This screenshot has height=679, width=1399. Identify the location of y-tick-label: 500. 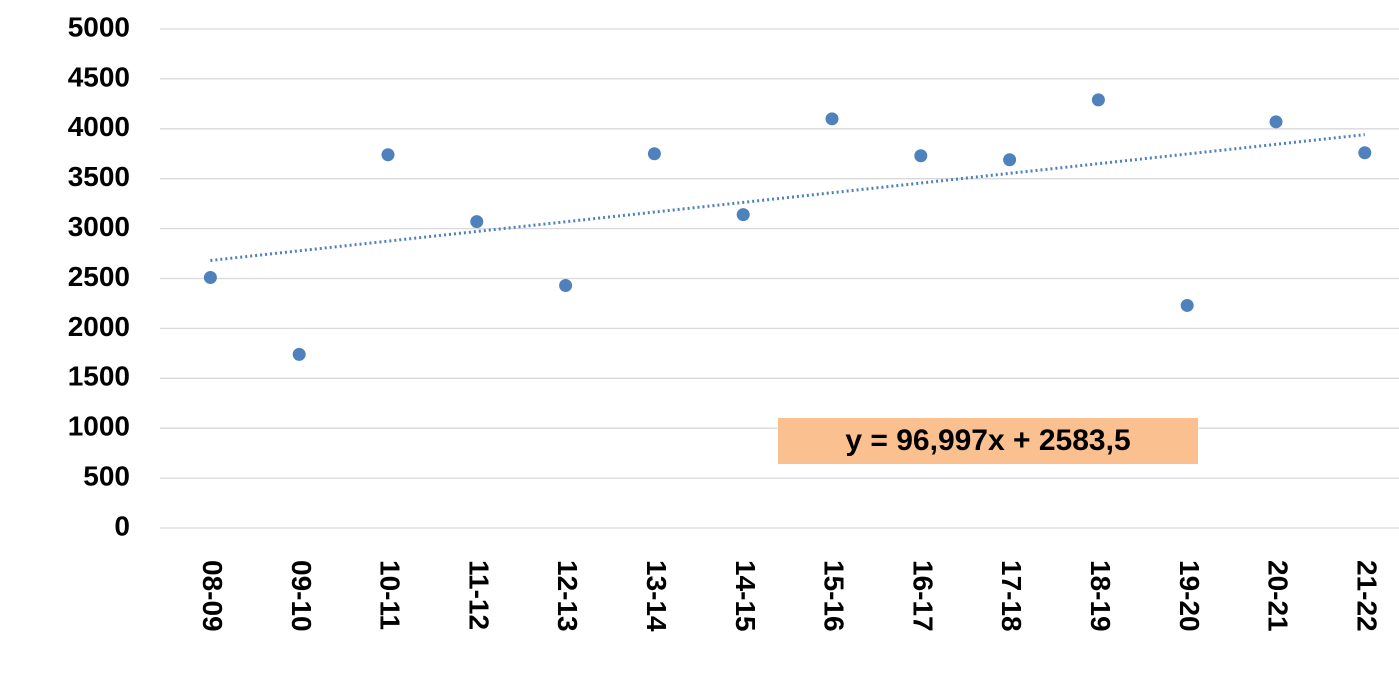
(106, 475).